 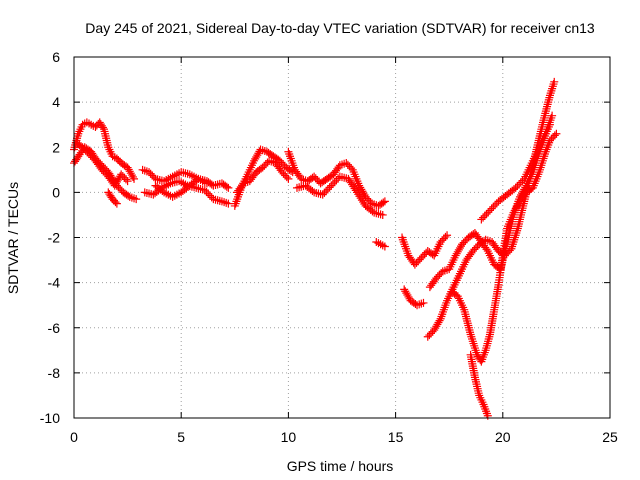 What do you see at coordinates (56, 192) in the screenshot?
I see `y-tick-label: 0` at bounding box center [56, 192].